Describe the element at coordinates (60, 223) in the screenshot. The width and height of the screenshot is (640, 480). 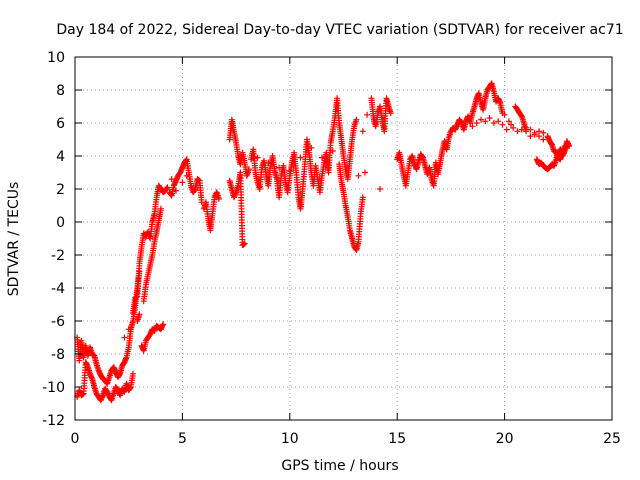
I see `y-tick-label: 0` at that location.